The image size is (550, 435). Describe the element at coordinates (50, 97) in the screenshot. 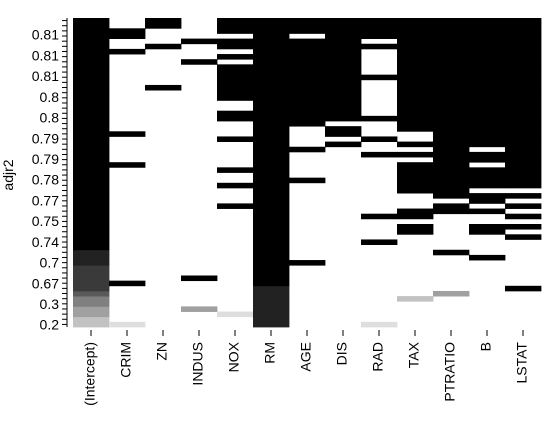

I see `y-tick-label: 0.8` at that location.